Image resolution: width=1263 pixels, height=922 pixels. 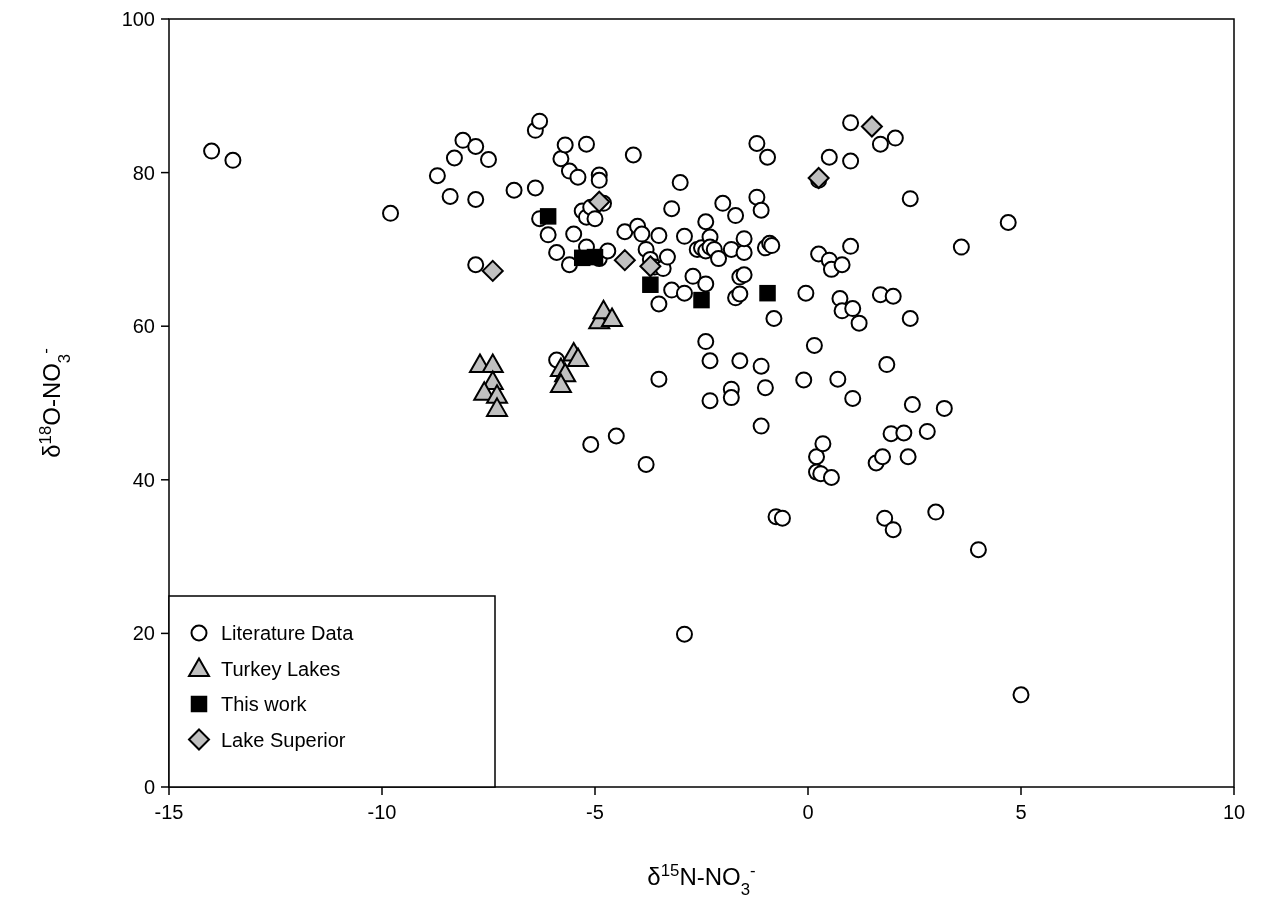 What do you see at coordinates (808, 812) in the screenshot?
I see `x-tick-label: 0` at bounding box center [808, 812].